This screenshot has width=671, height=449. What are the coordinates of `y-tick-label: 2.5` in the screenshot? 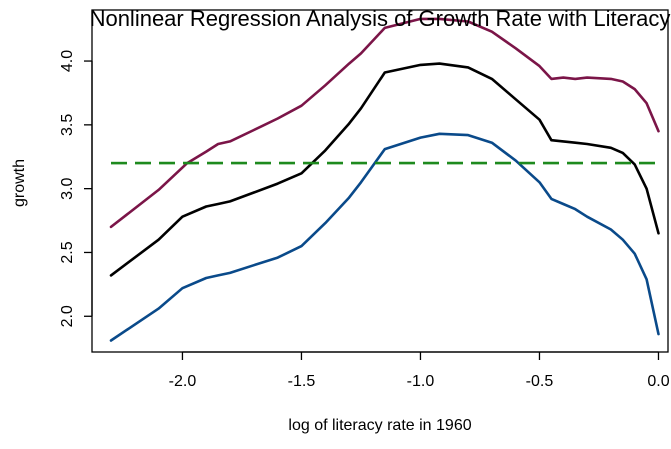 It's located at (67, 252).